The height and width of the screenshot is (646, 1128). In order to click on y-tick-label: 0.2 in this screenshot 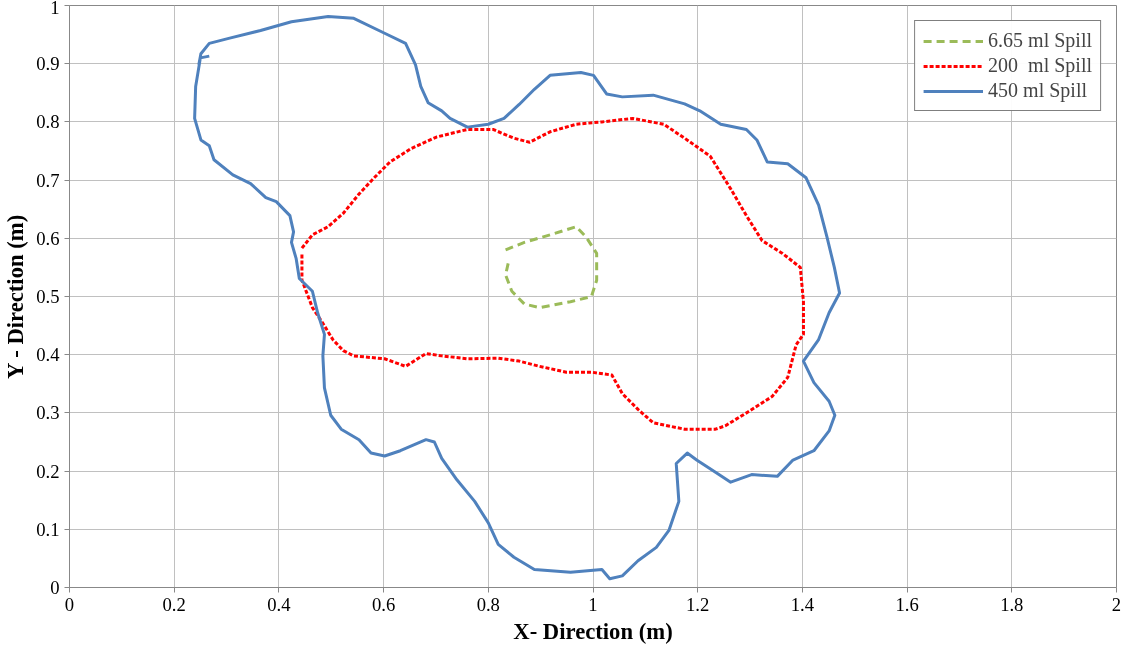, I will do `click(48, 471)`.